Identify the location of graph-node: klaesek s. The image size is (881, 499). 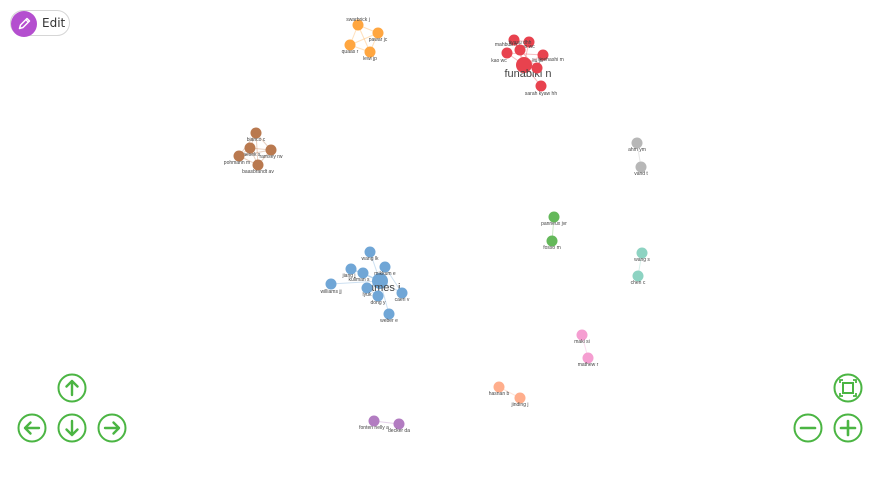
(250, 150).